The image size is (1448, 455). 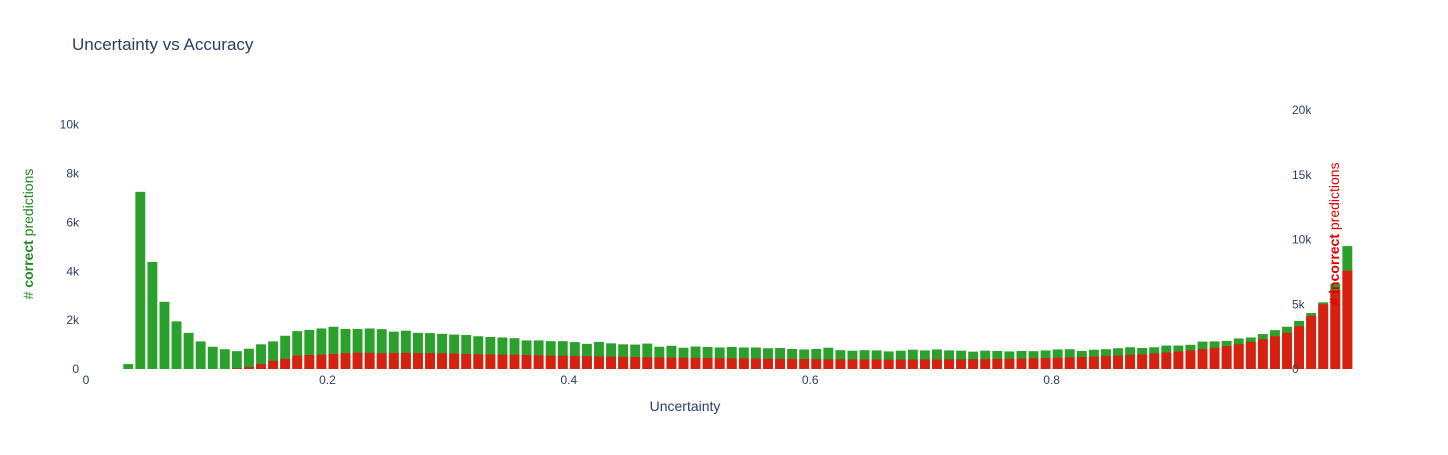 What do you see at coordinates (1334, 264) in the screenshot?
I see `right-y-axis-label-bold: incorrect` at bounding box center [1334, 264].